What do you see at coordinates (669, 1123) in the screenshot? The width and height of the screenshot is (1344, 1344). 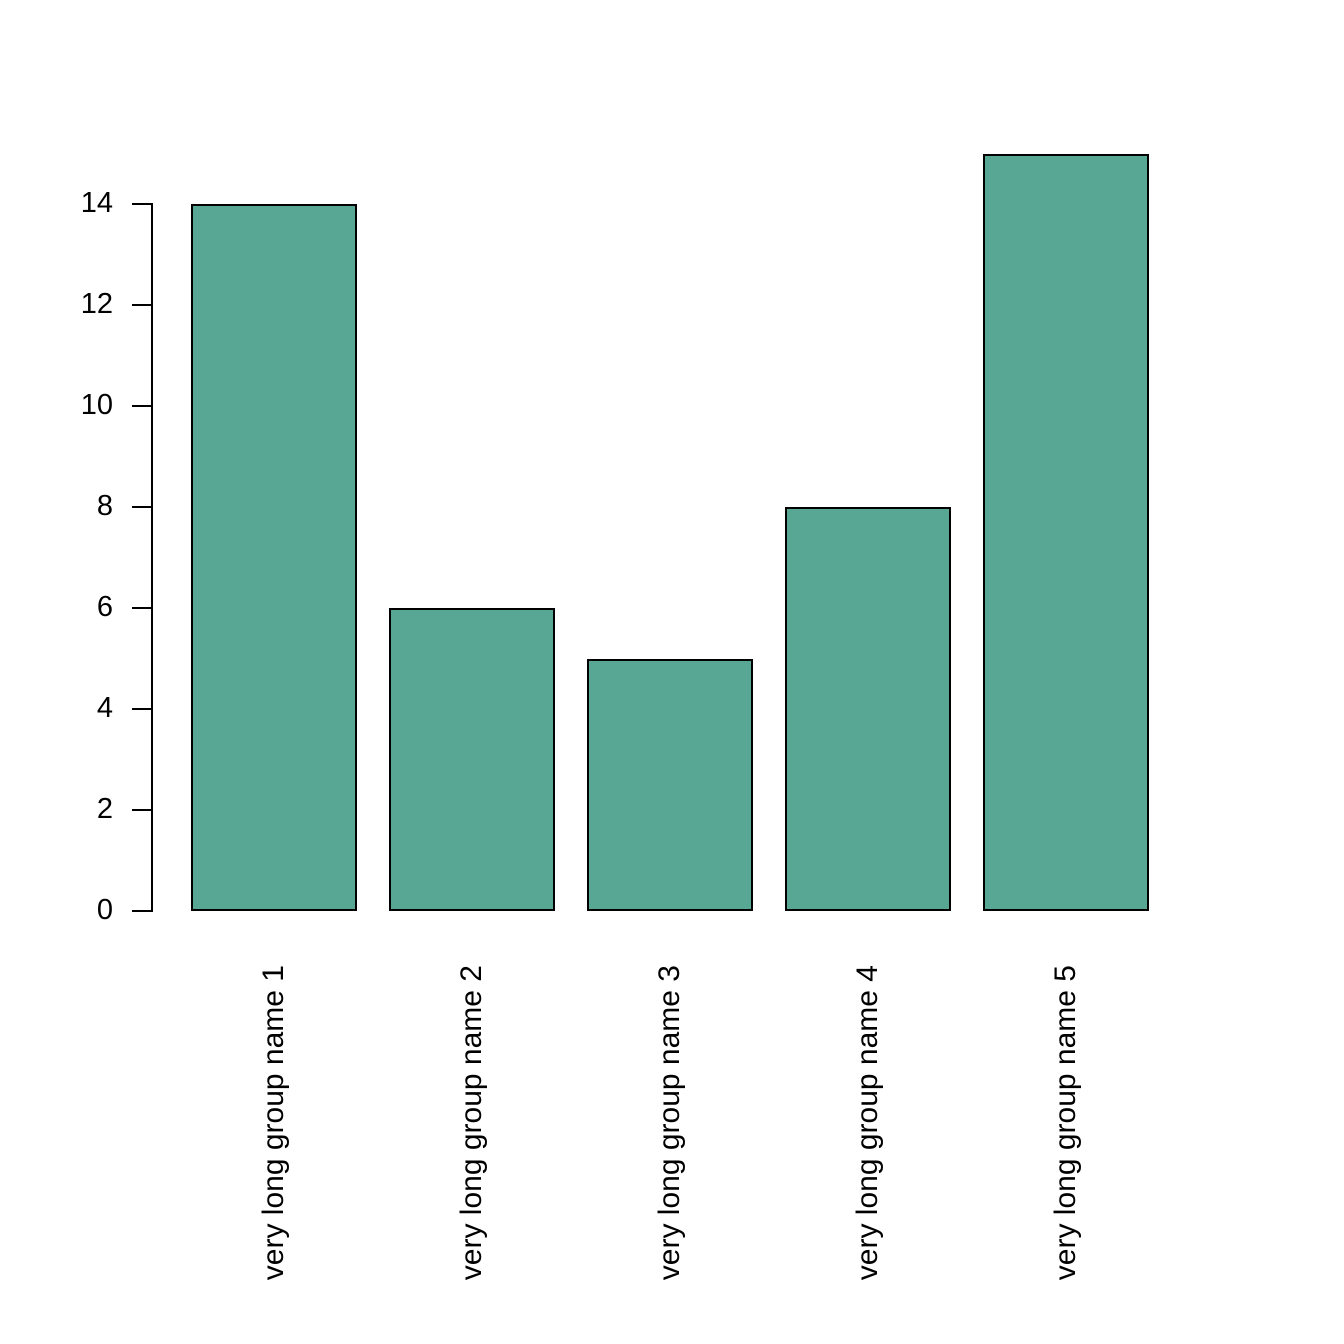 I see `x-category-label: very long group name 3` at bounding box center [669, 1123].